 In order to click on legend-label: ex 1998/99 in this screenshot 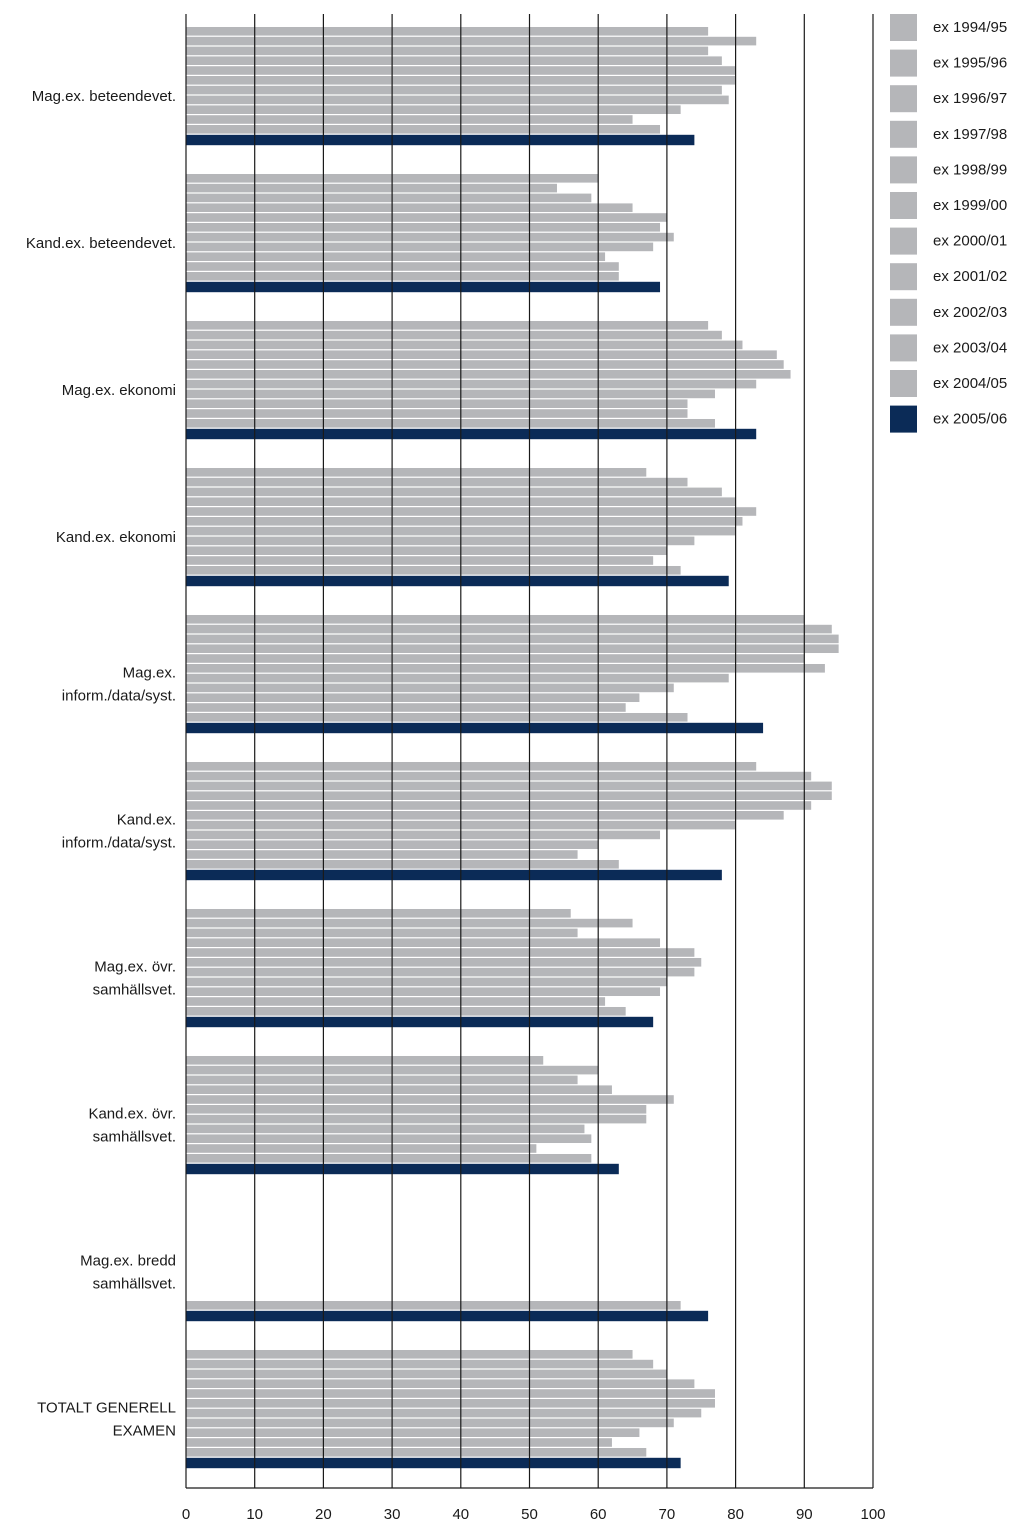, I will do `click(970, 169)`.